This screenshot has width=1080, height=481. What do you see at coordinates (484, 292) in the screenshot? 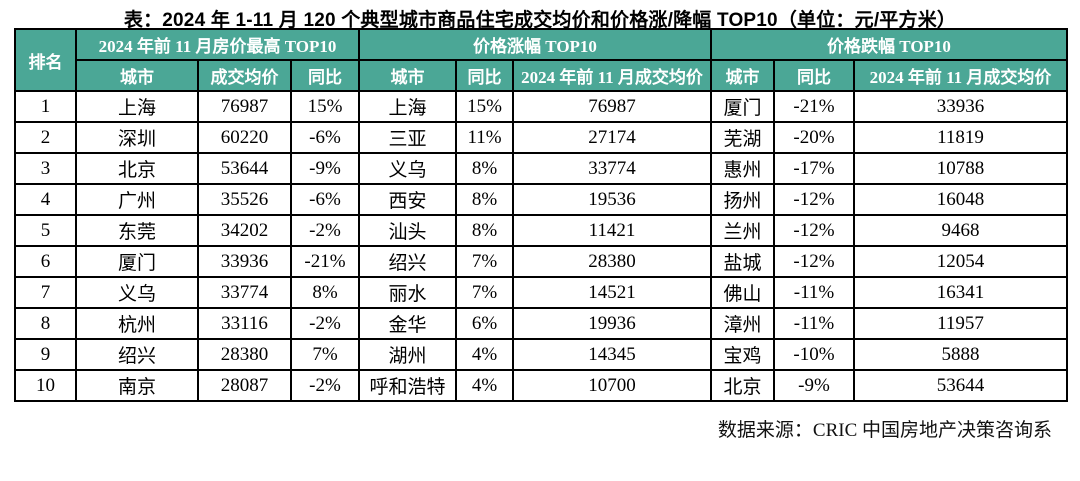
I see `gainers-yoy-cell: 7%` at bounding box center [484, 292].